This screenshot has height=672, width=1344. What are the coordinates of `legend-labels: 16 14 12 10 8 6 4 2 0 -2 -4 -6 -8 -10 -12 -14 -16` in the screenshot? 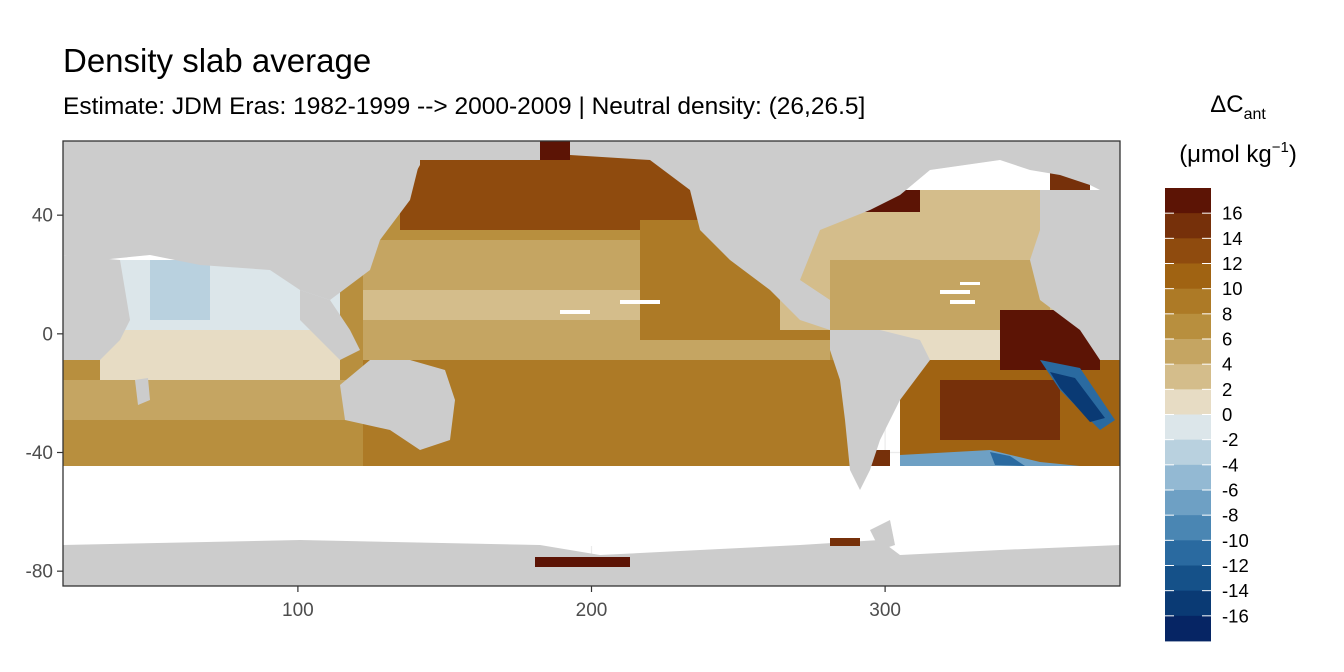 It's located at (1235, 415).